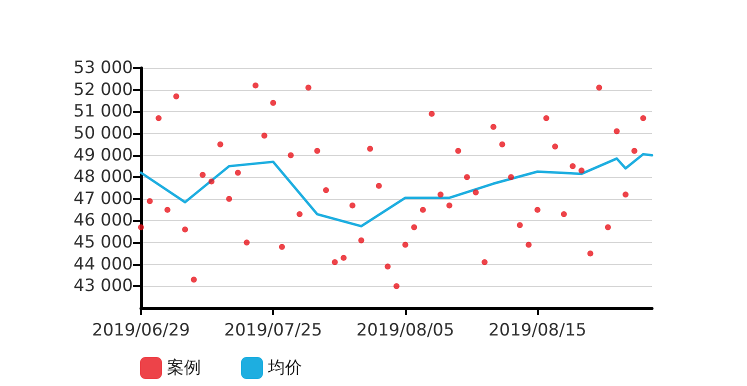 This screenshot has width=747, height=386. I want to click on y-tick-label: 53 000, so click(103, 68).